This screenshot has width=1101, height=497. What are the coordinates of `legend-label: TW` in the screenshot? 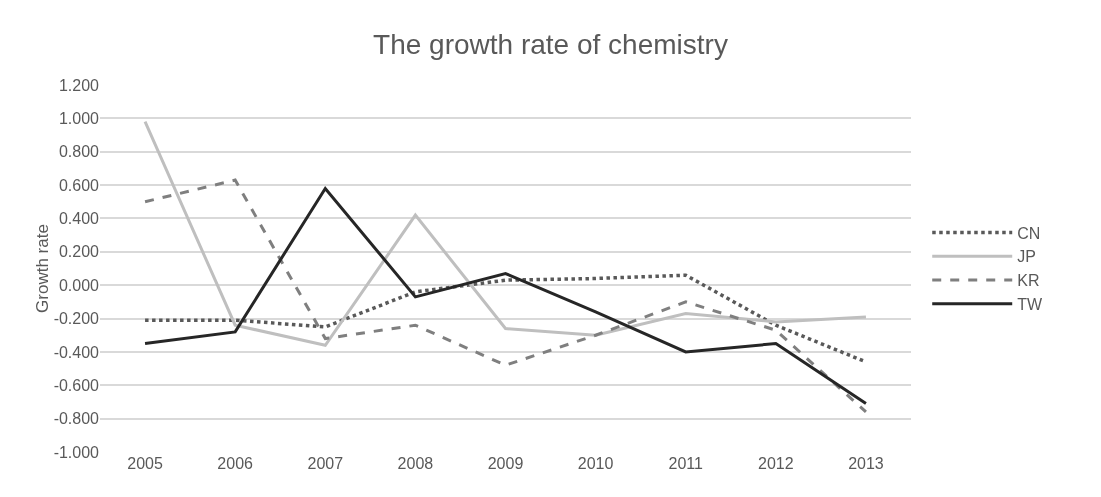 It's located at (1030, 305).